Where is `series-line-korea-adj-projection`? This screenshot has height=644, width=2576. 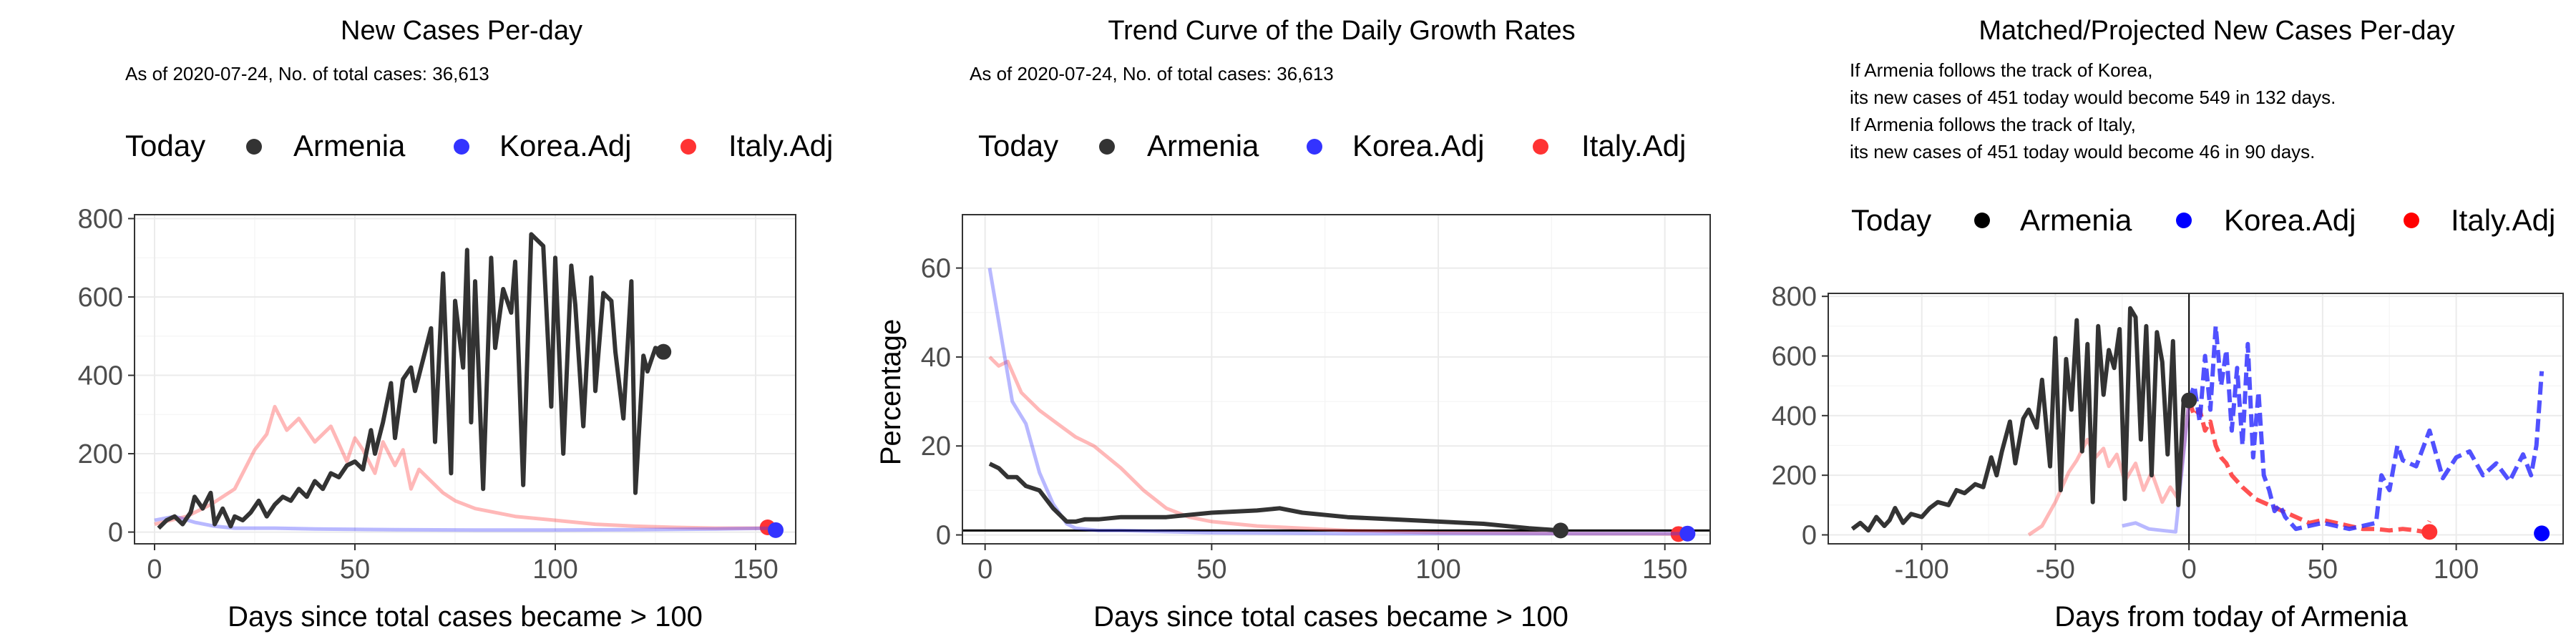 series-line-korea-adj-projection is located at coordinates (2366, 427).